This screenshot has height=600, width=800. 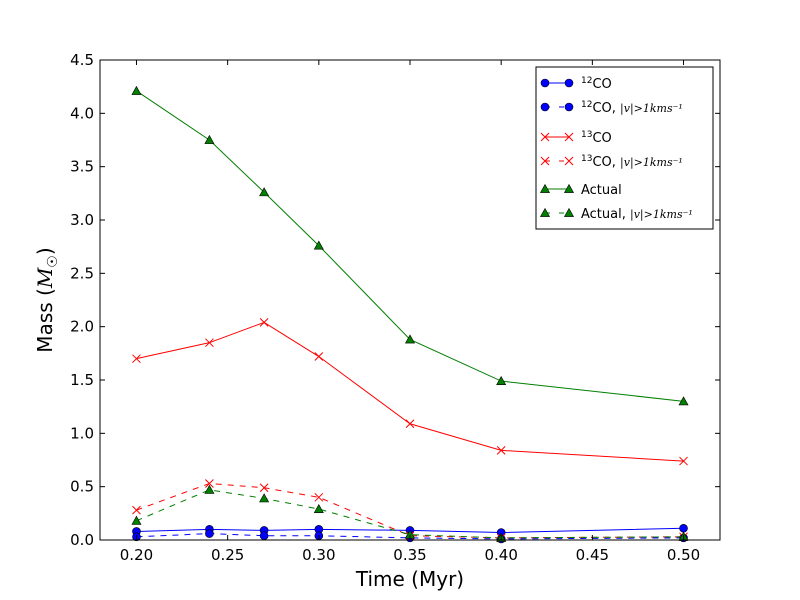 What do you see at coordinates (82, 220) in the screenshot?
I see `y-tick-label: 3.0` at bounding box center [82, 220].